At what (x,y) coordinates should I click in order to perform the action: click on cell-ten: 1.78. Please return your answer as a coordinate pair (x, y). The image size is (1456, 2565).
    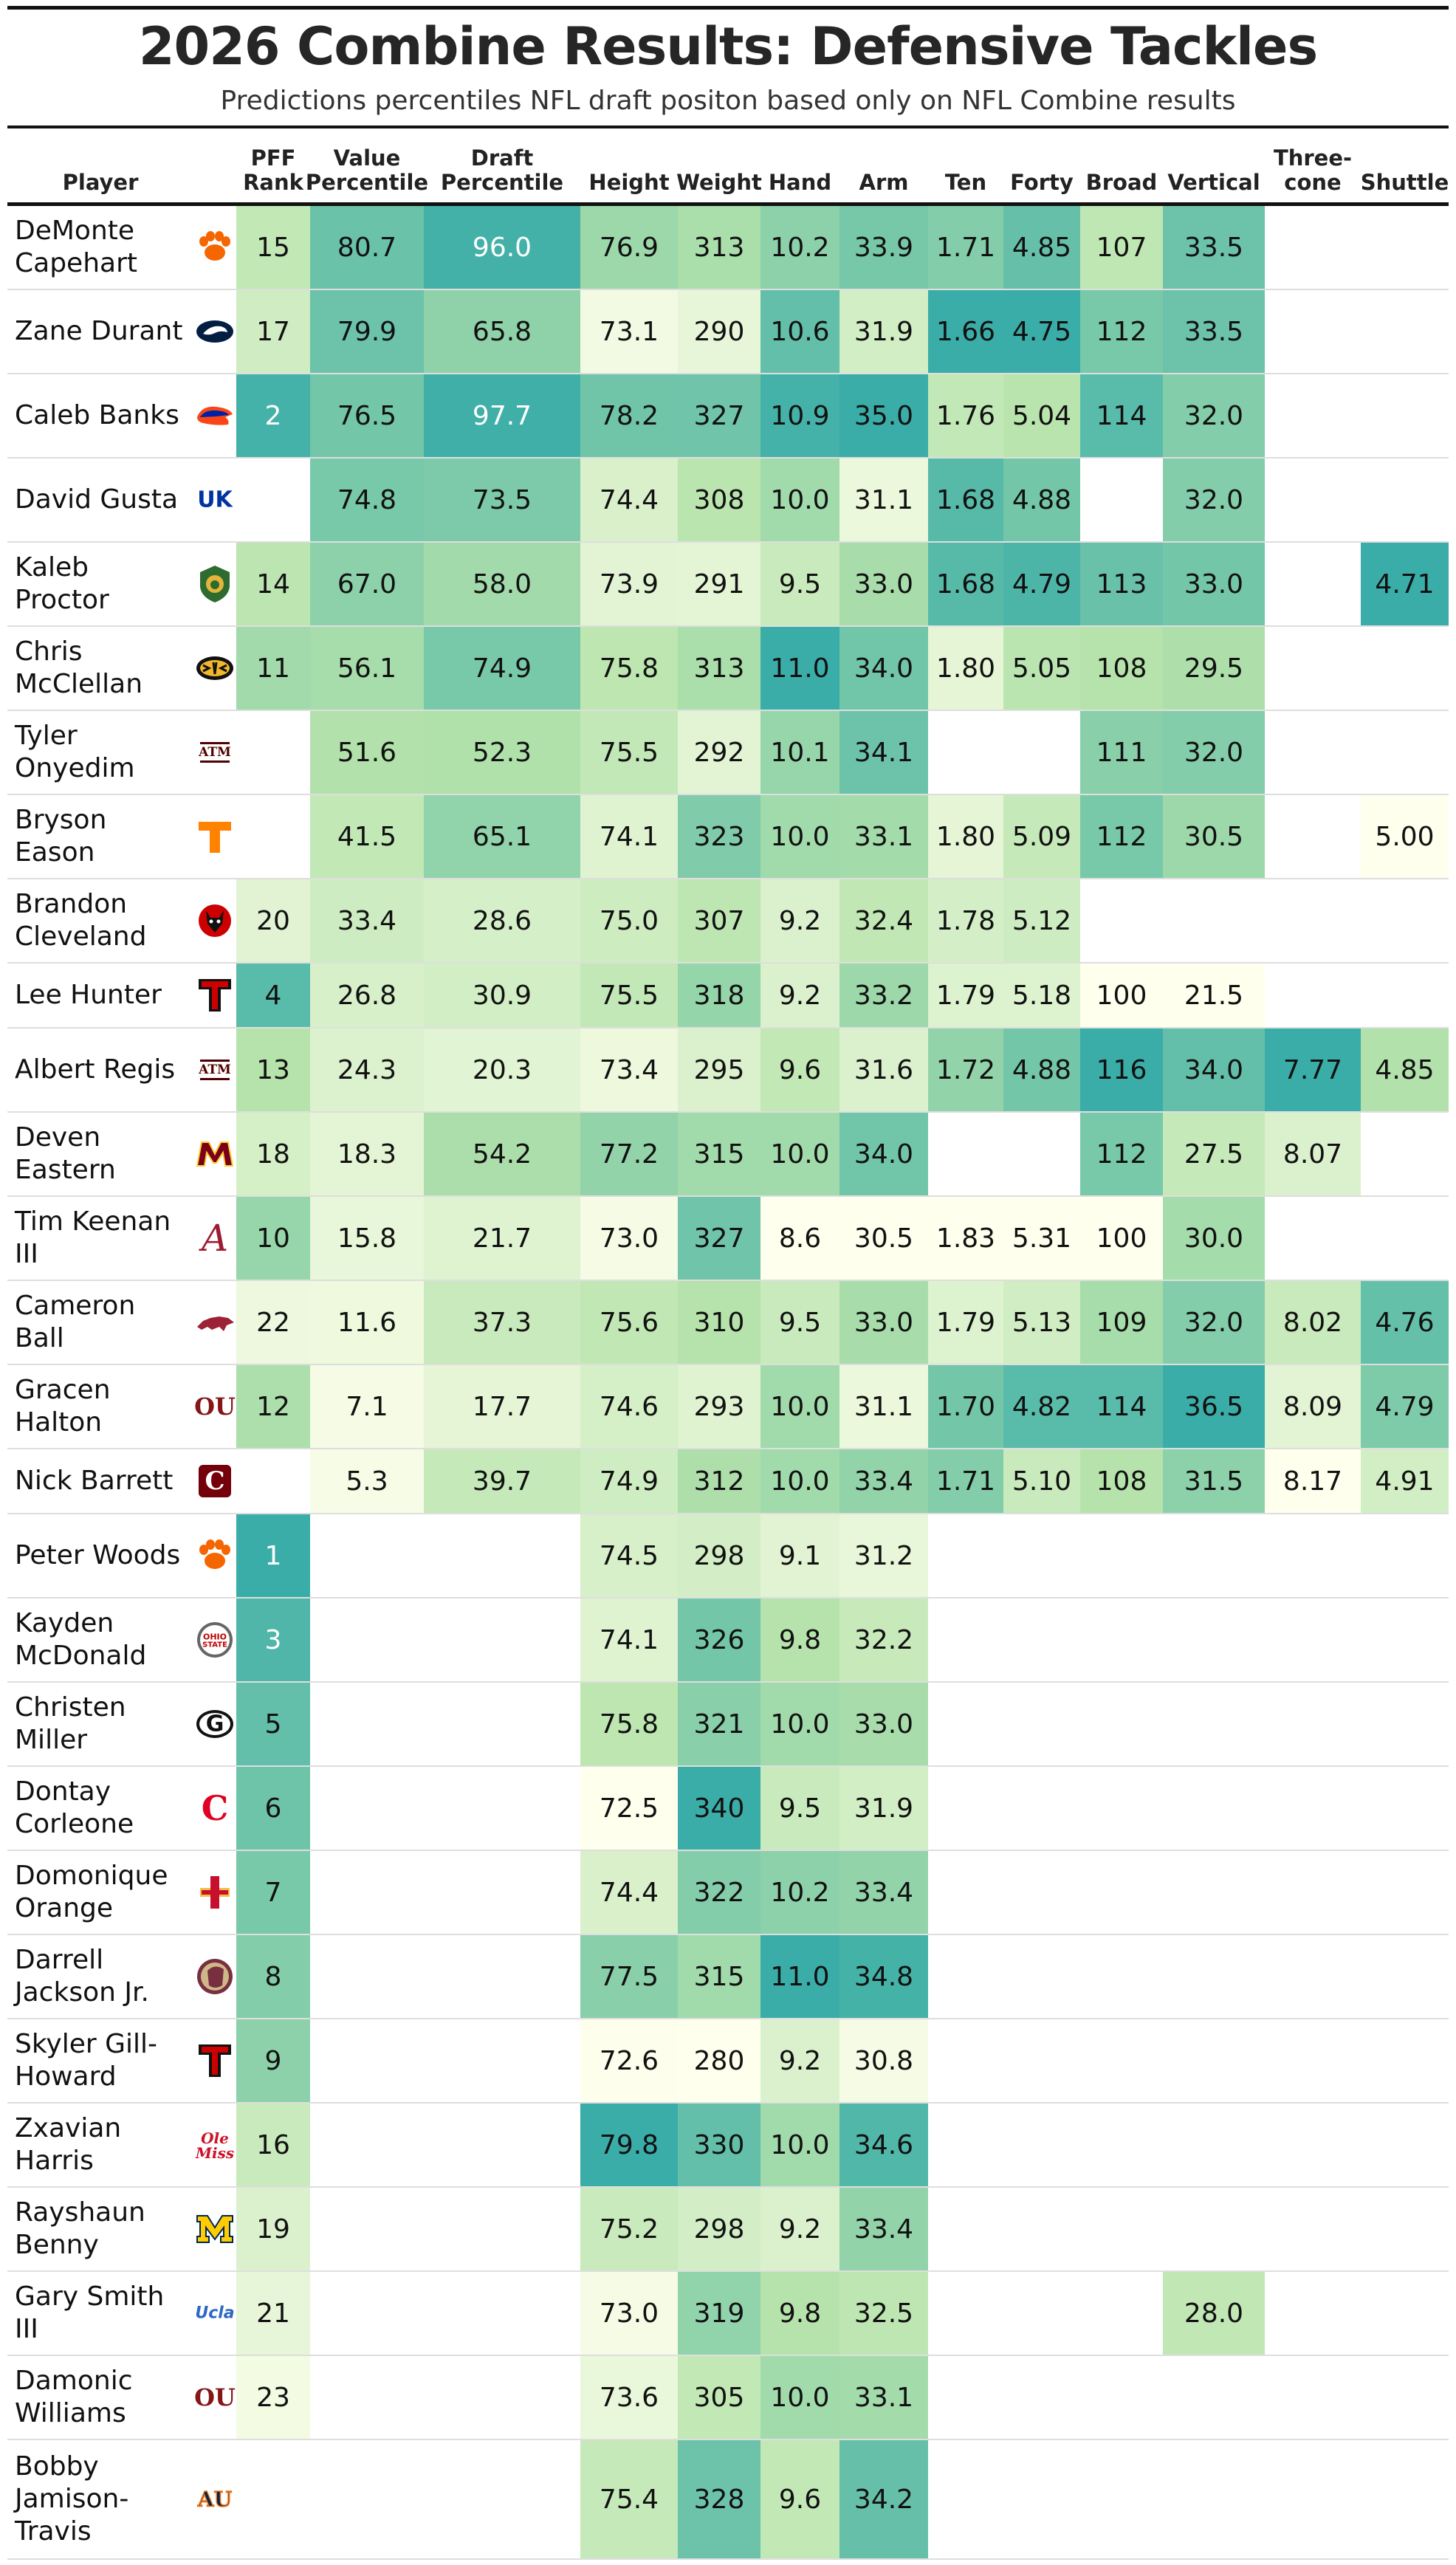
    Looking at the image, I should click on (966, 920).